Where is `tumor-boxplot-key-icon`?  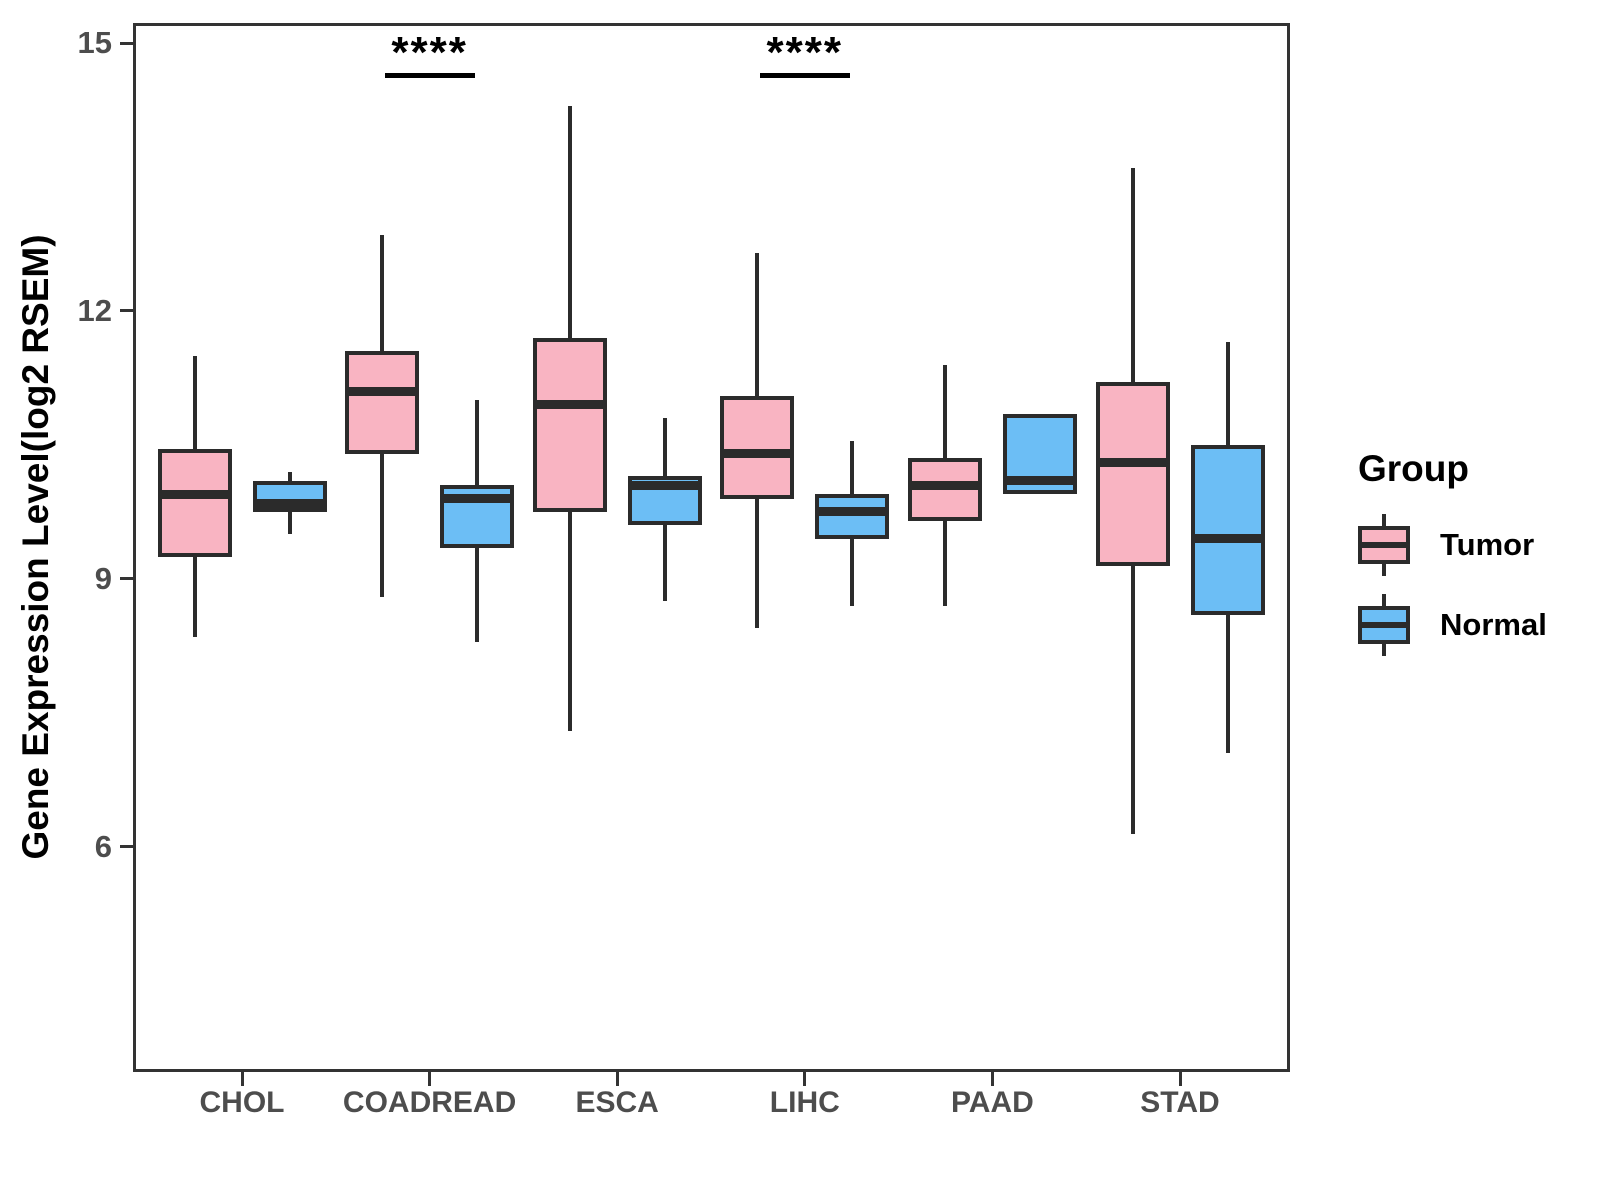 tumor-boxplot-key-icon is located at coordinates (1384, 545).